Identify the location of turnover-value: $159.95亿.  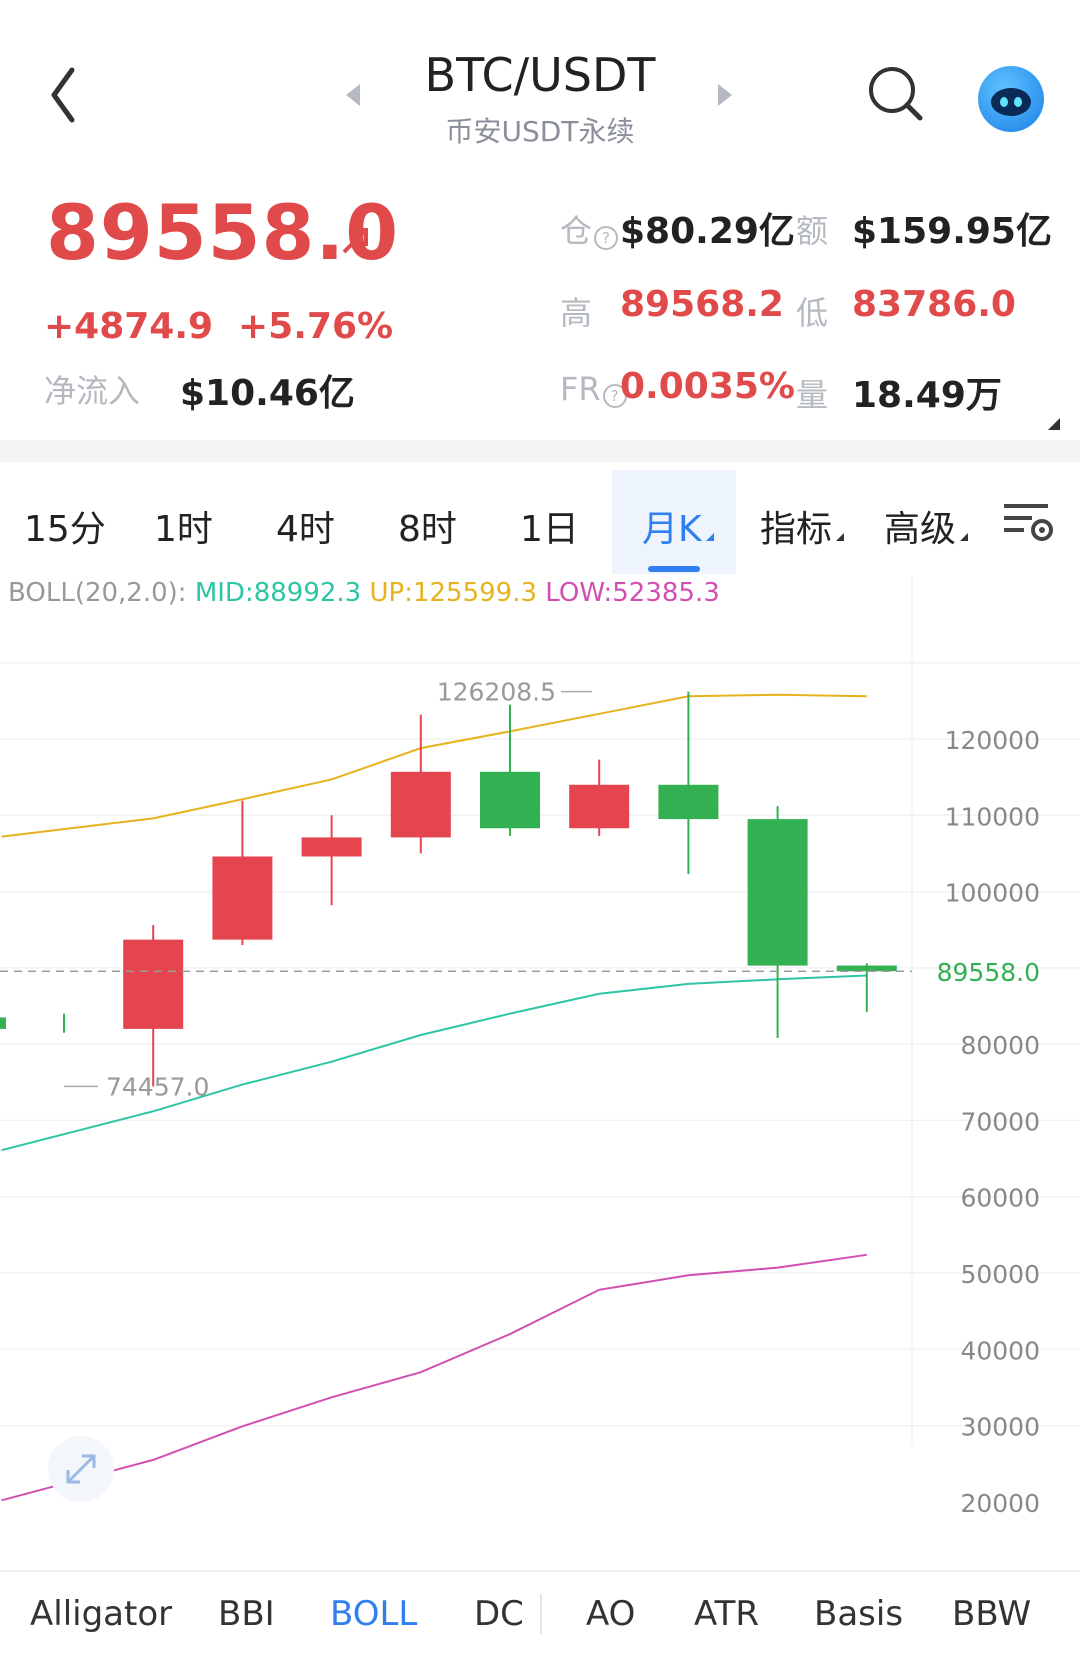
(952, 231).